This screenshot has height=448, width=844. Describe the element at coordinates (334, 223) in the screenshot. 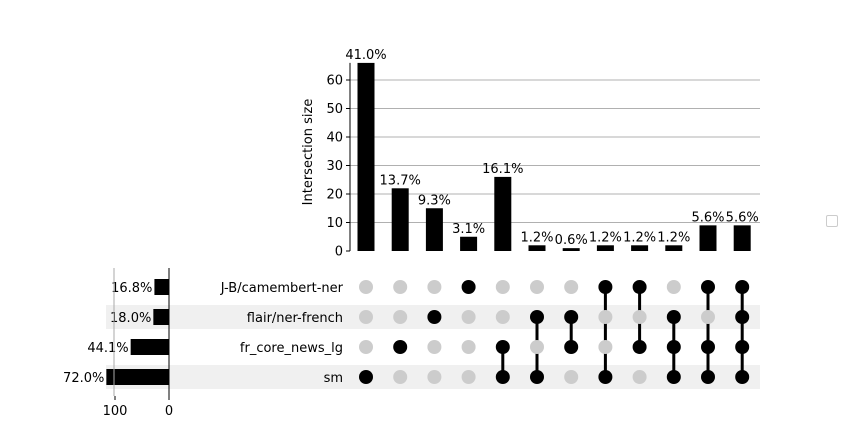

I see `y-tick-label: 10` at that location.